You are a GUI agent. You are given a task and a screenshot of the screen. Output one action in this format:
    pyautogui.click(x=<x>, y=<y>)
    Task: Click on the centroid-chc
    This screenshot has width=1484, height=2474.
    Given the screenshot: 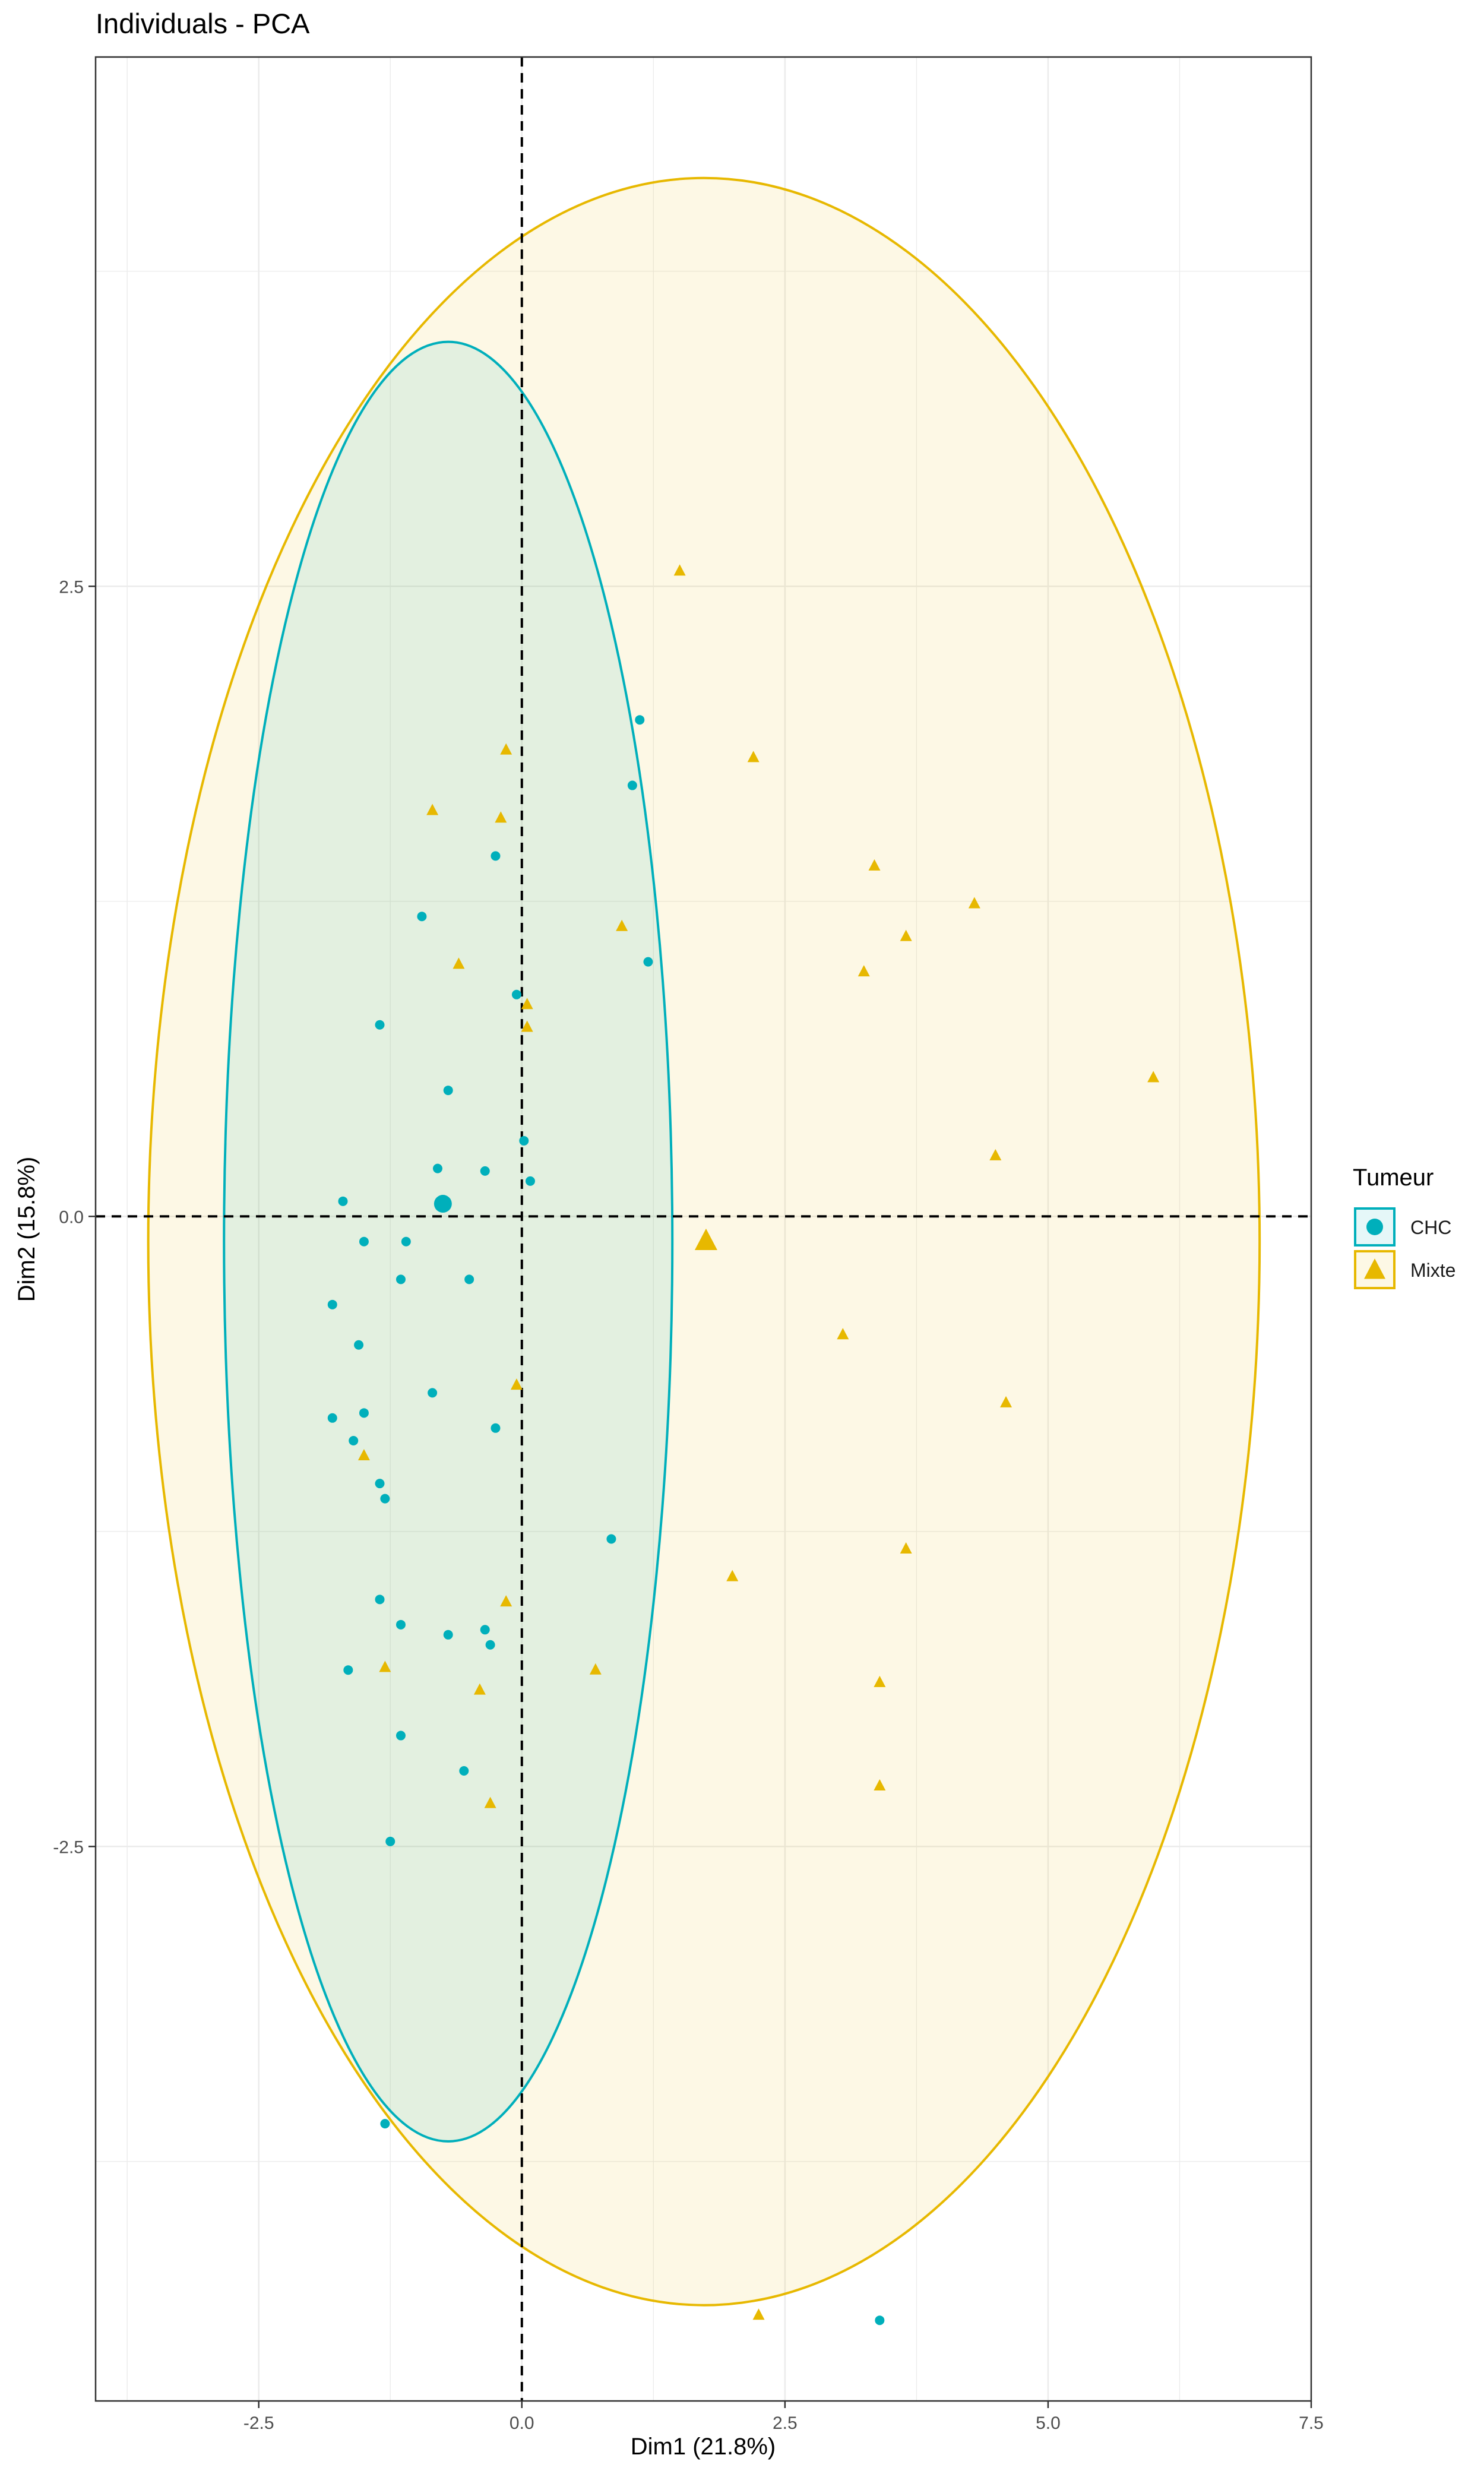 What is the action you would take?
    pyautogui.click(x=443, y=1204)
    